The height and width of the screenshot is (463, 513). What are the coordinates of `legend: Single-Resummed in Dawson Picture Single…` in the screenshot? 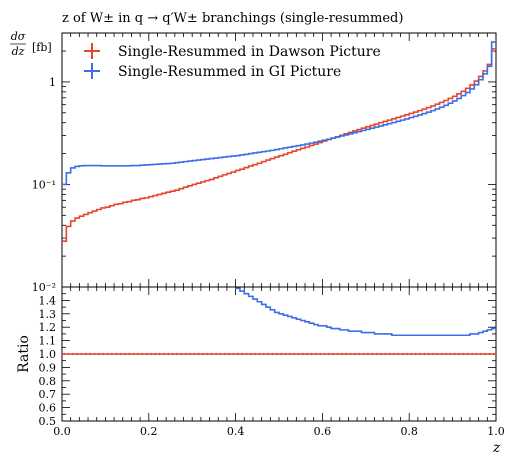 It's located at (232, 61).